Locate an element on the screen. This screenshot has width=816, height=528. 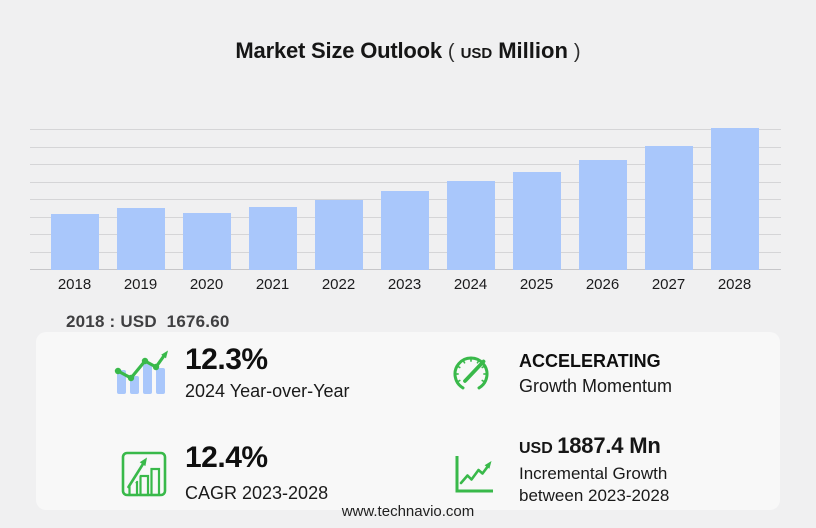
source-url: www.technavio.com is located at coordinates (408, 511).